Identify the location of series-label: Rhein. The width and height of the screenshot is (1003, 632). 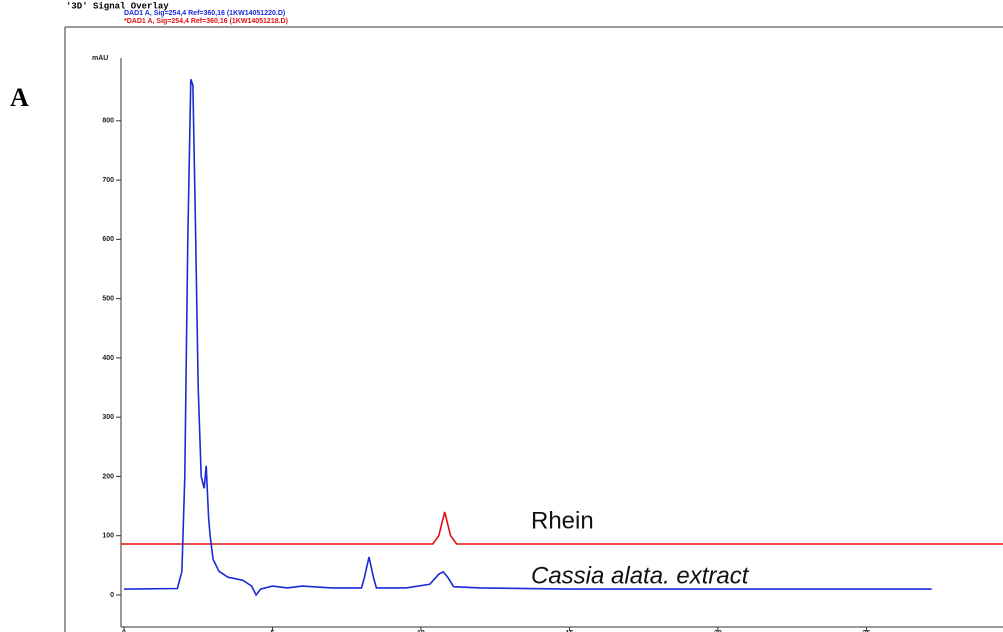
(562, 520).